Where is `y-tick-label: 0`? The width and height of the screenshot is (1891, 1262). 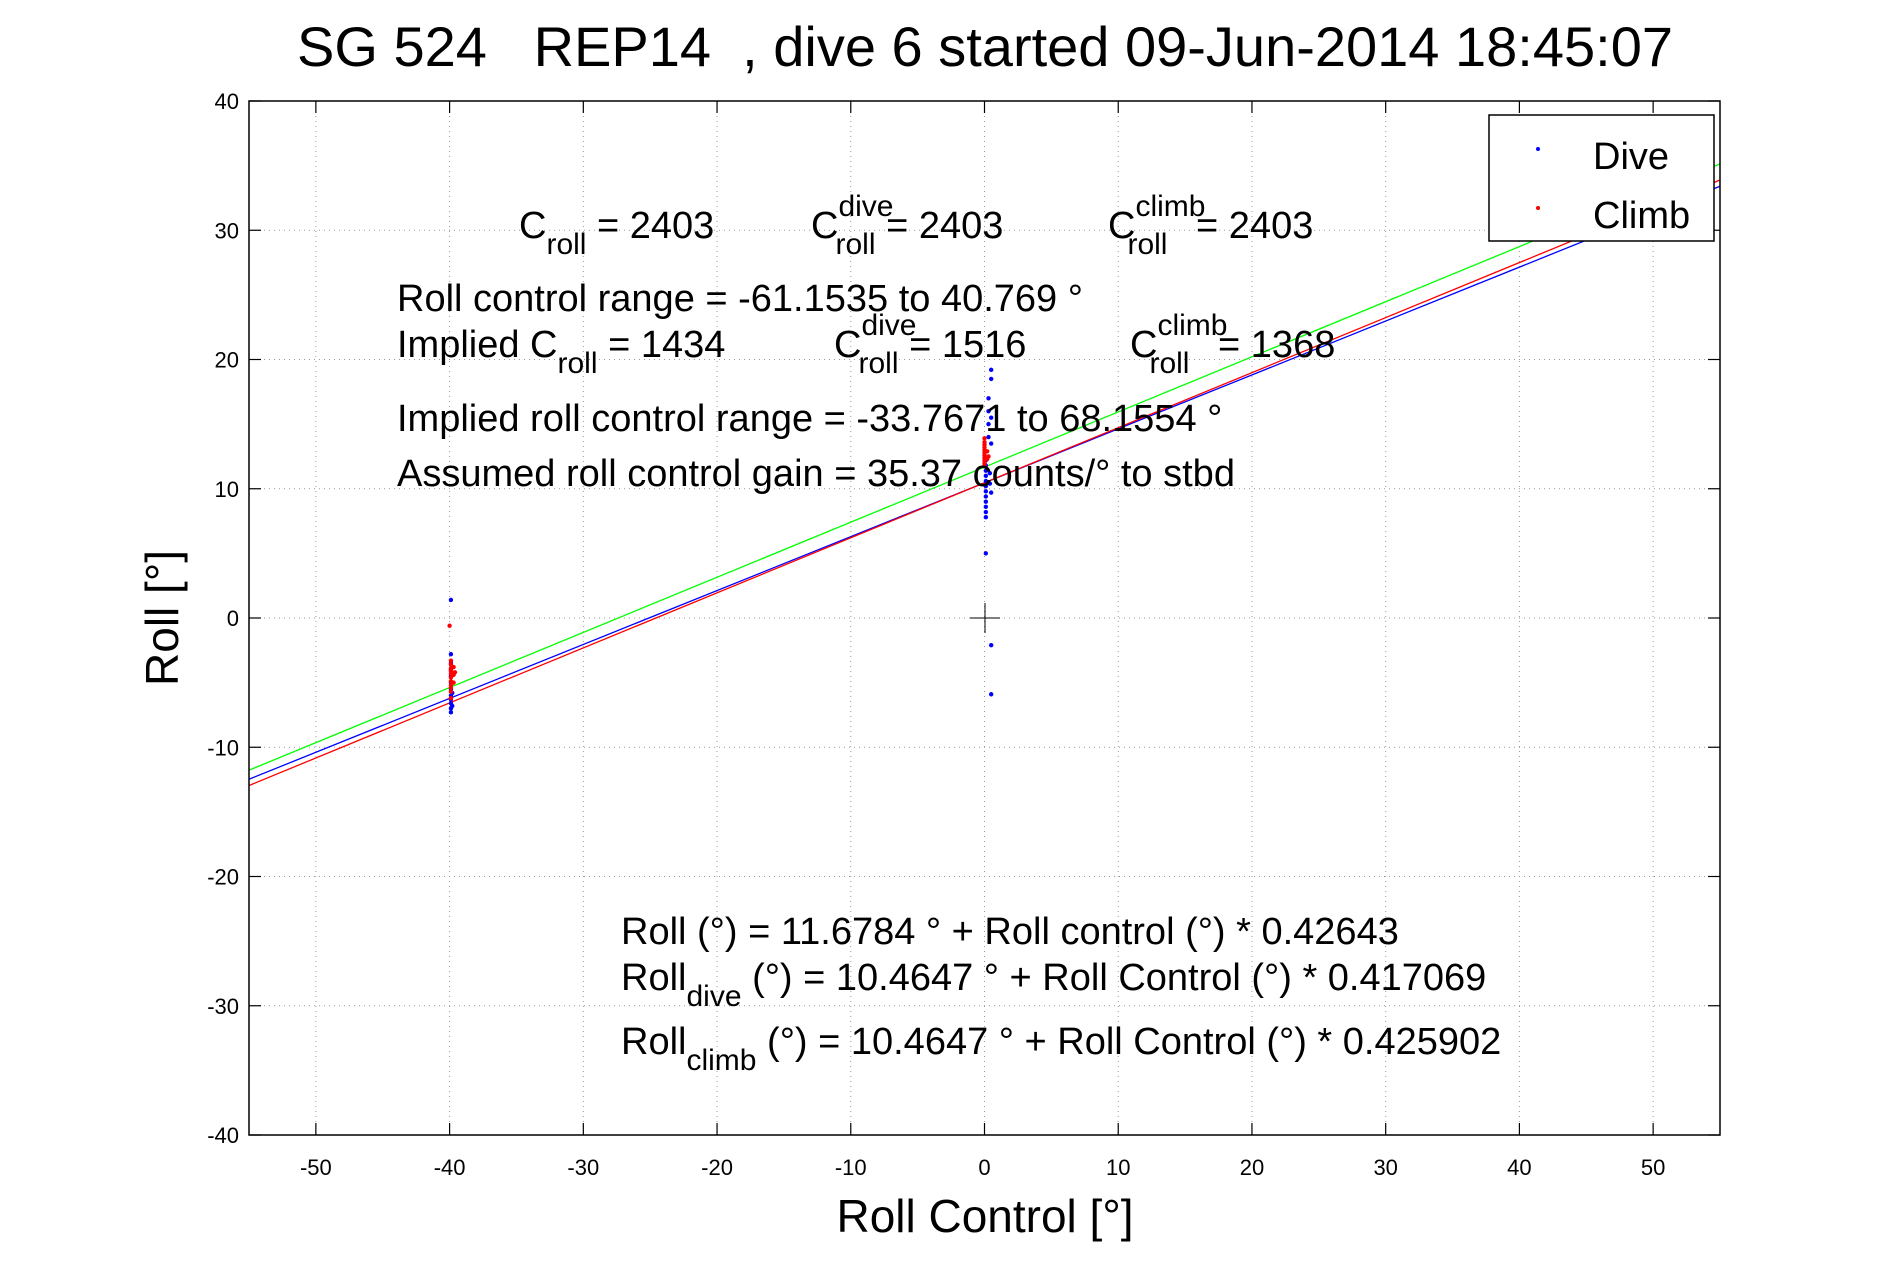 y-tick-label: 0 is located at coordinates (233, 618).